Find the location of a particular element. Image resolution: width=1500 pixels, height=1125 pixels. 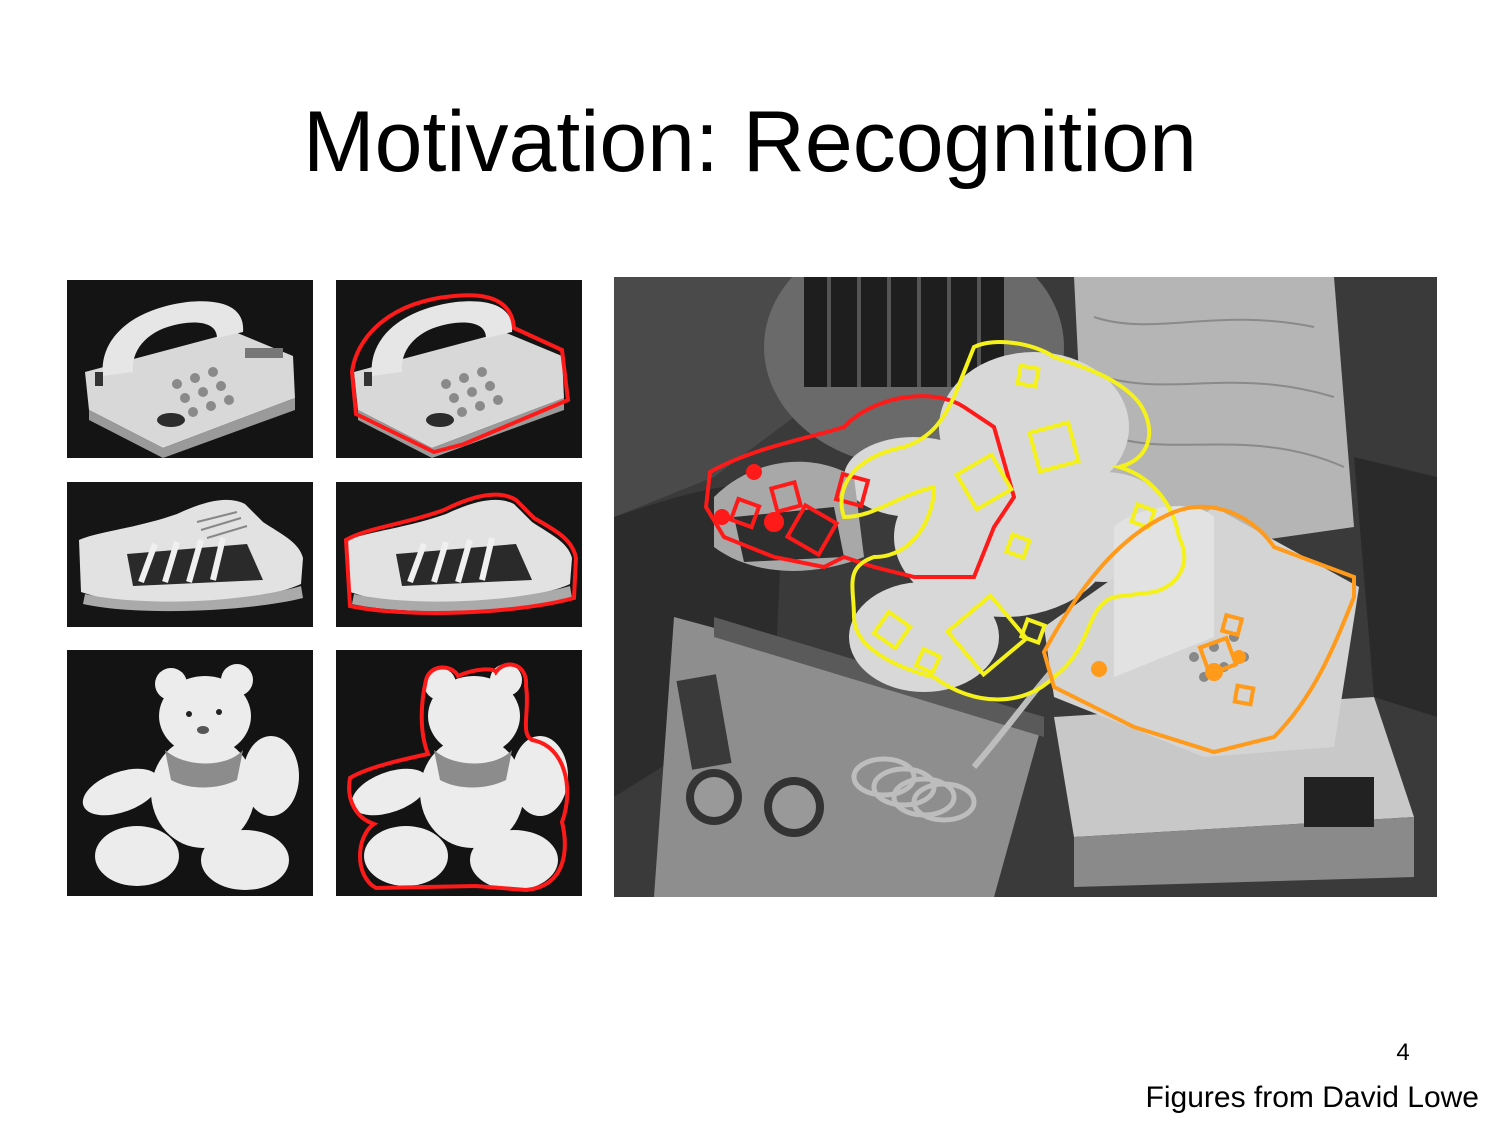

sneaker-outline is located at coordinates (461, 553).